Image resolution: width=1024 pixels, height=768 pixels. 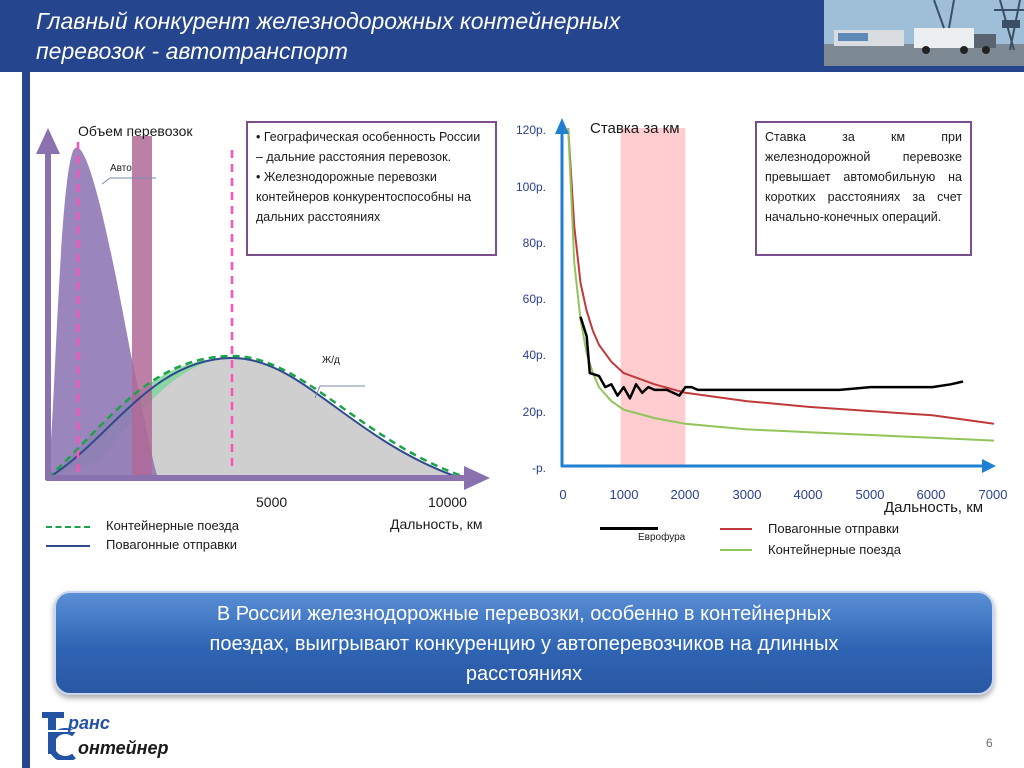 I want to click on x-tick-6000: 6000, so click(x=931, y=494).